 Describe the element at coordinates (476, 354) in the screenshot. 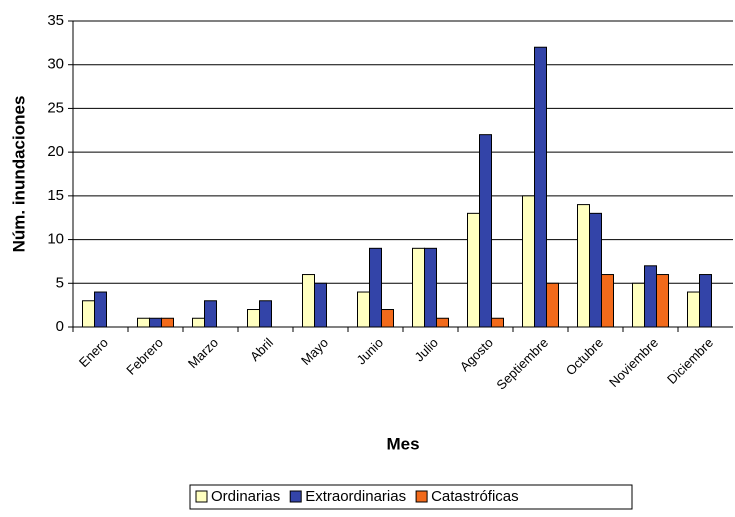

I see `x-tick-label: Agosto` at that location.